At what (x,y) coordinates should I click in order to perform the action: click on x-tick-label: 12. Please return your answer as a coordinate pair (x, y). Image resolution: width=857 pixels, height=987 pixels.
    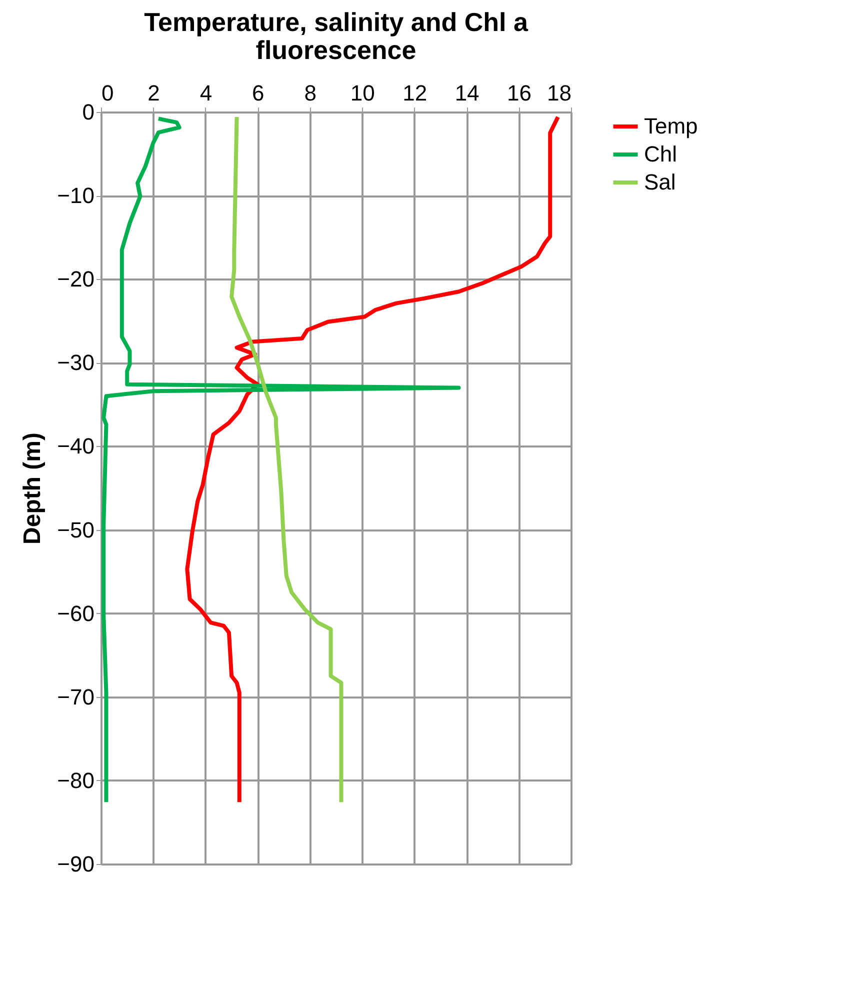
    Looking at the image, I should click on (415, 93).